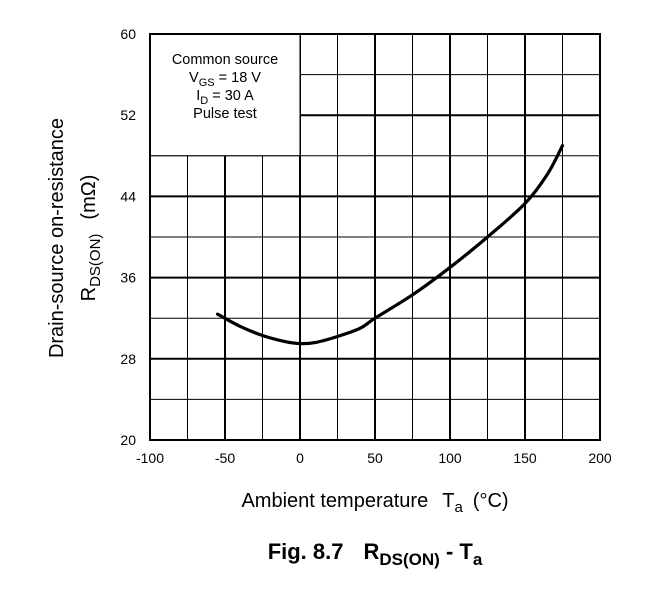  Describe the element at coordinates (448, 501) in the screenshot. I see `x-axis-symbol: T` at that location.